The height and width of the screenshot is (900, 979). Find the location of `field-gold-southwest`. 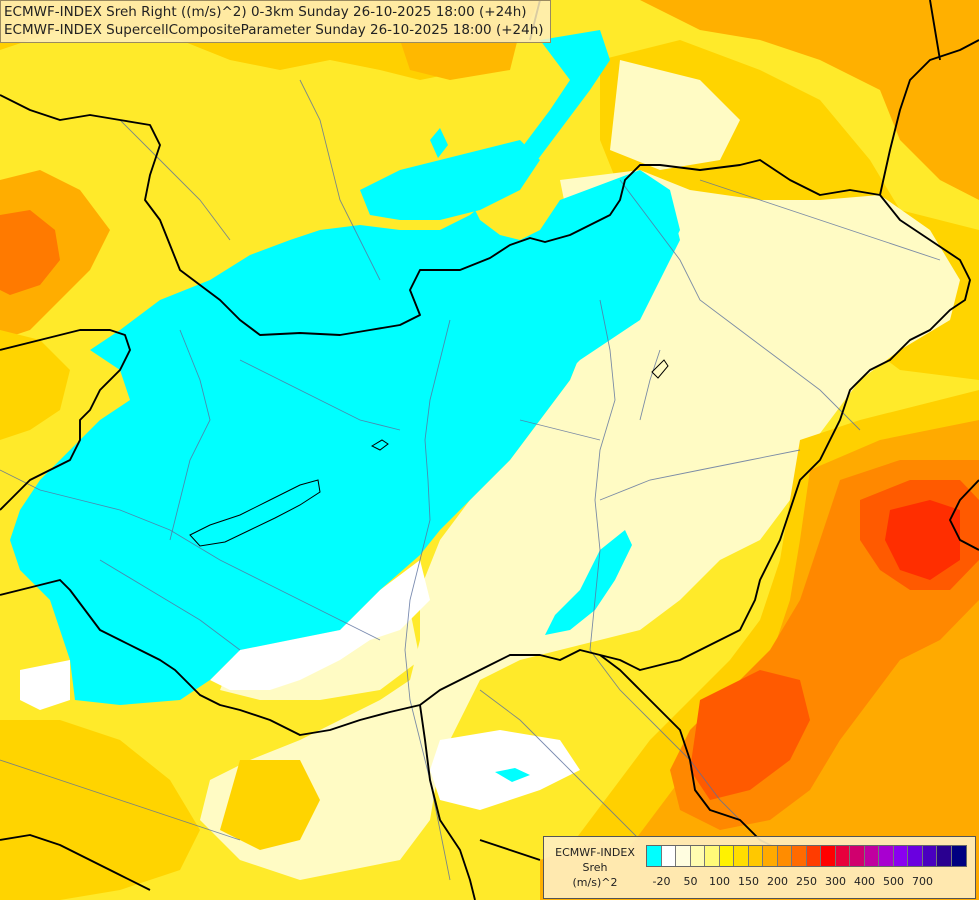

field-gold-southwest is located at coordinates (100, 810).